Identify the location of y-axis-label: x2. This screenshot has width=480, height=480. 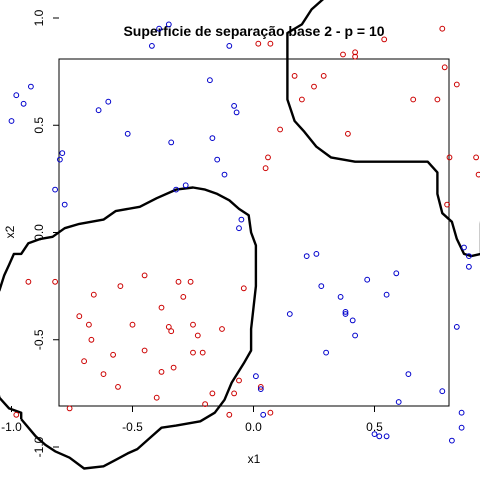
(10, 231).